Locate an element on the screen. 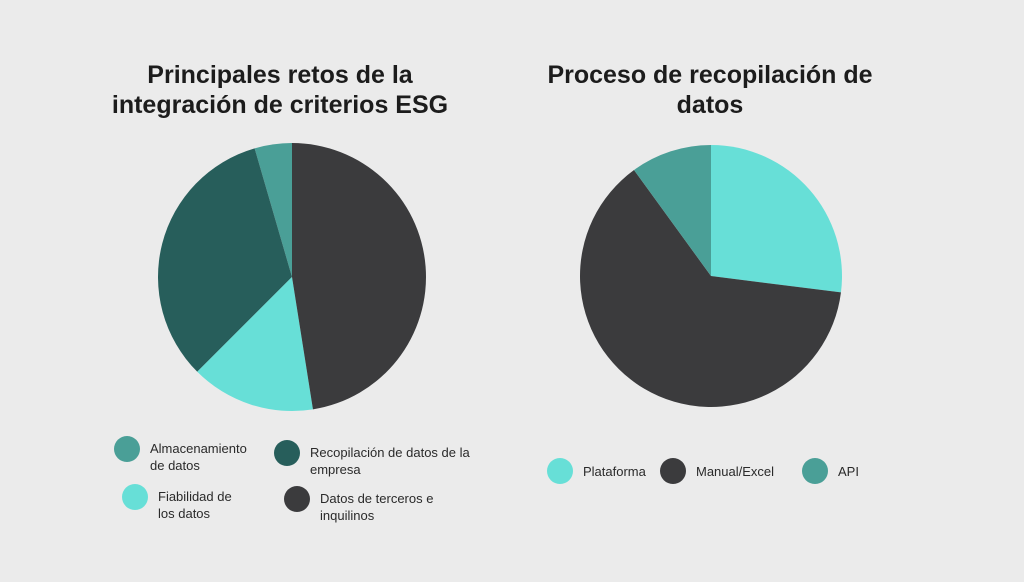 The image size is (1024, 582). legend-item-almacenamiento: Almacenamiento de datos is located at coordinates (187, 455).